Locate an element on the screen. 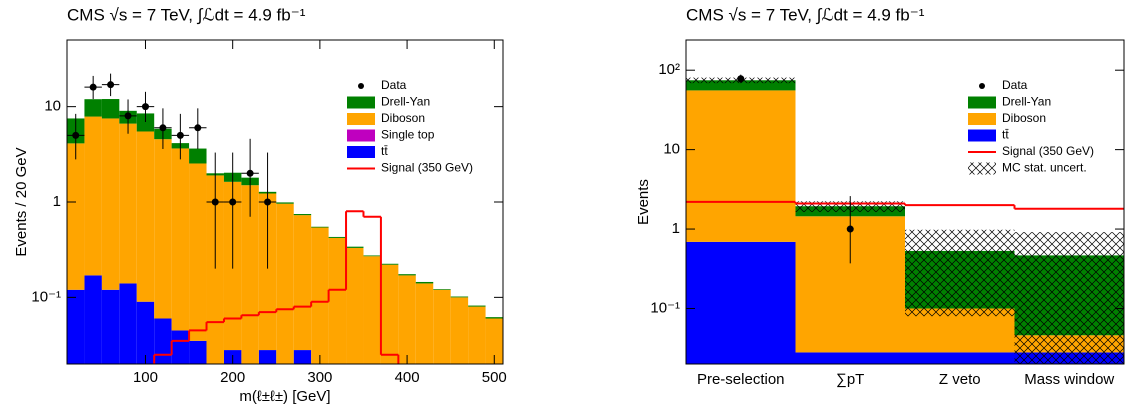 The width and height of the screenshot is (1131, 417). x-axis-label: m(ℓ±ℓ±) [GeV] is located at coordinates (284, 396).